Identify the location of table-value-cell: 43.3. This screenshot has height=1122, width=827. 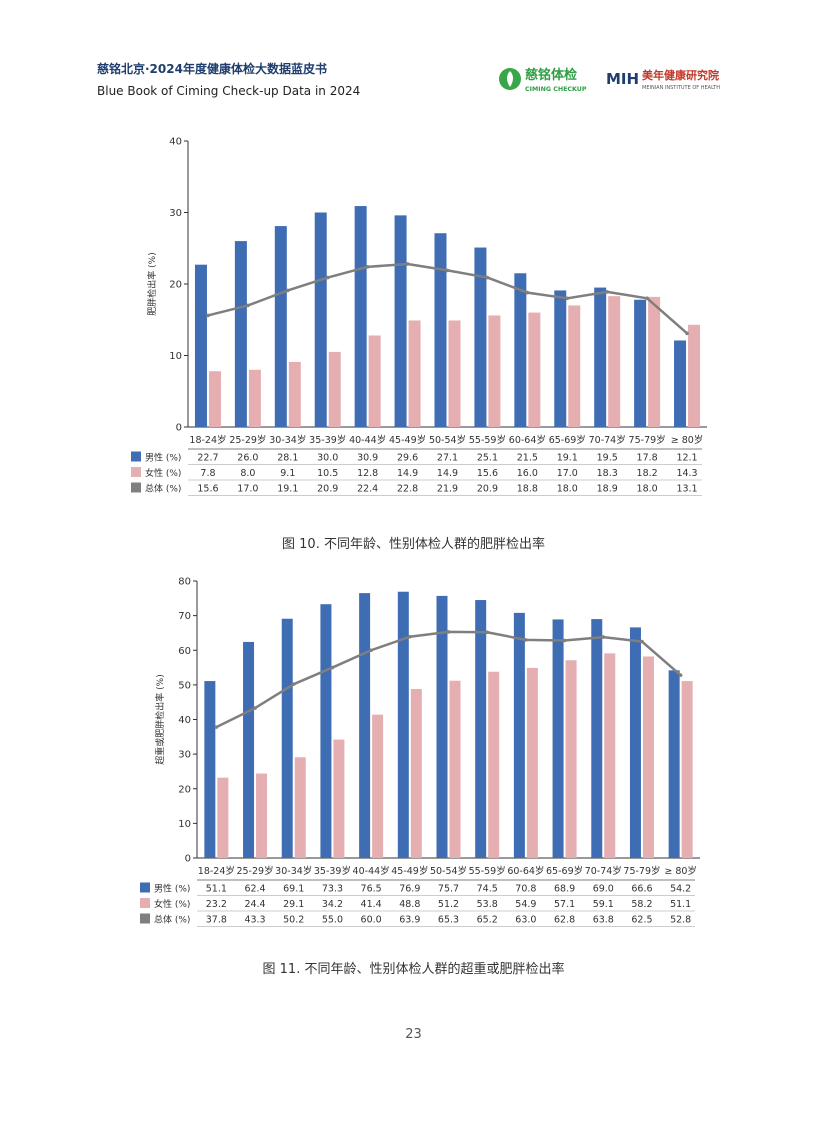
(254, 920).